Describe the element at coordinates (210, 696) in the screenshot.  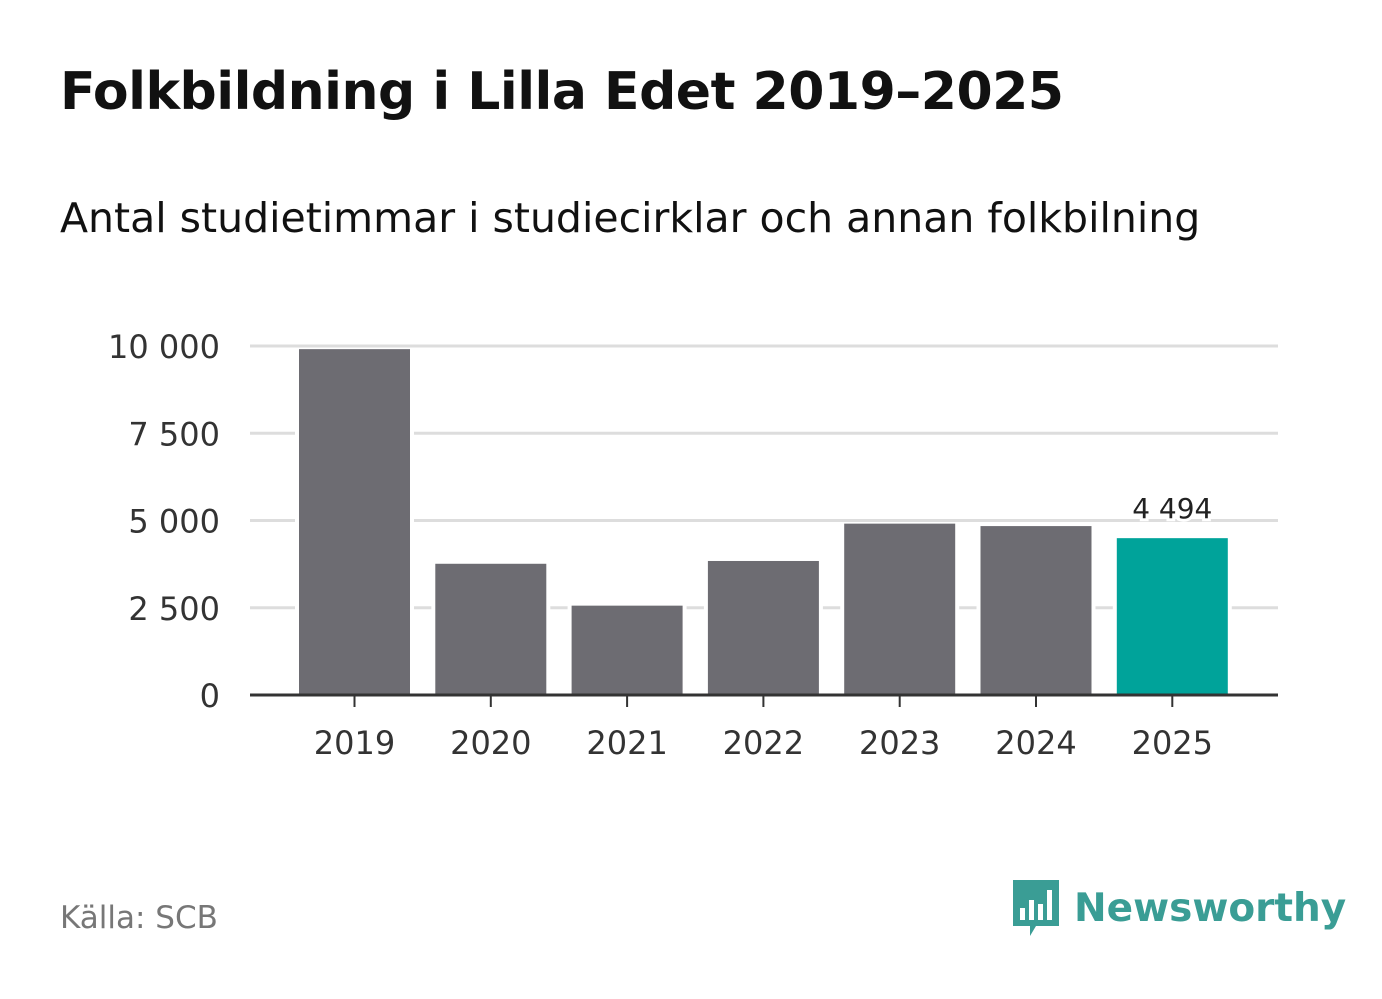
I see `y-tick-label: 0` at that location.